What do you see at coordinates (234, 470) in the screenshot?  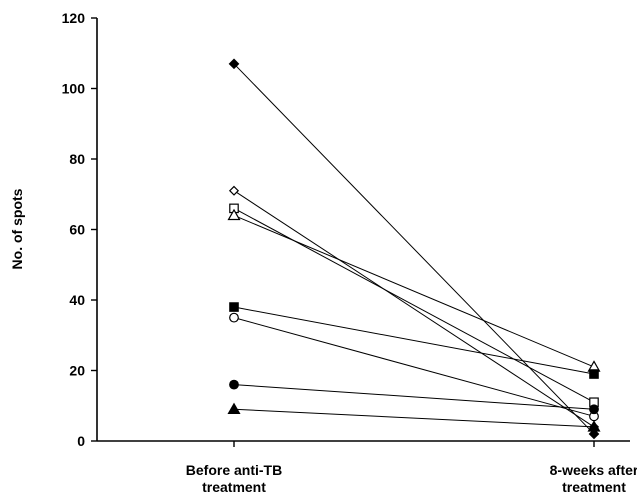 I see `x-tick-label: Before anti-TB` at bounding box center [234, 470].